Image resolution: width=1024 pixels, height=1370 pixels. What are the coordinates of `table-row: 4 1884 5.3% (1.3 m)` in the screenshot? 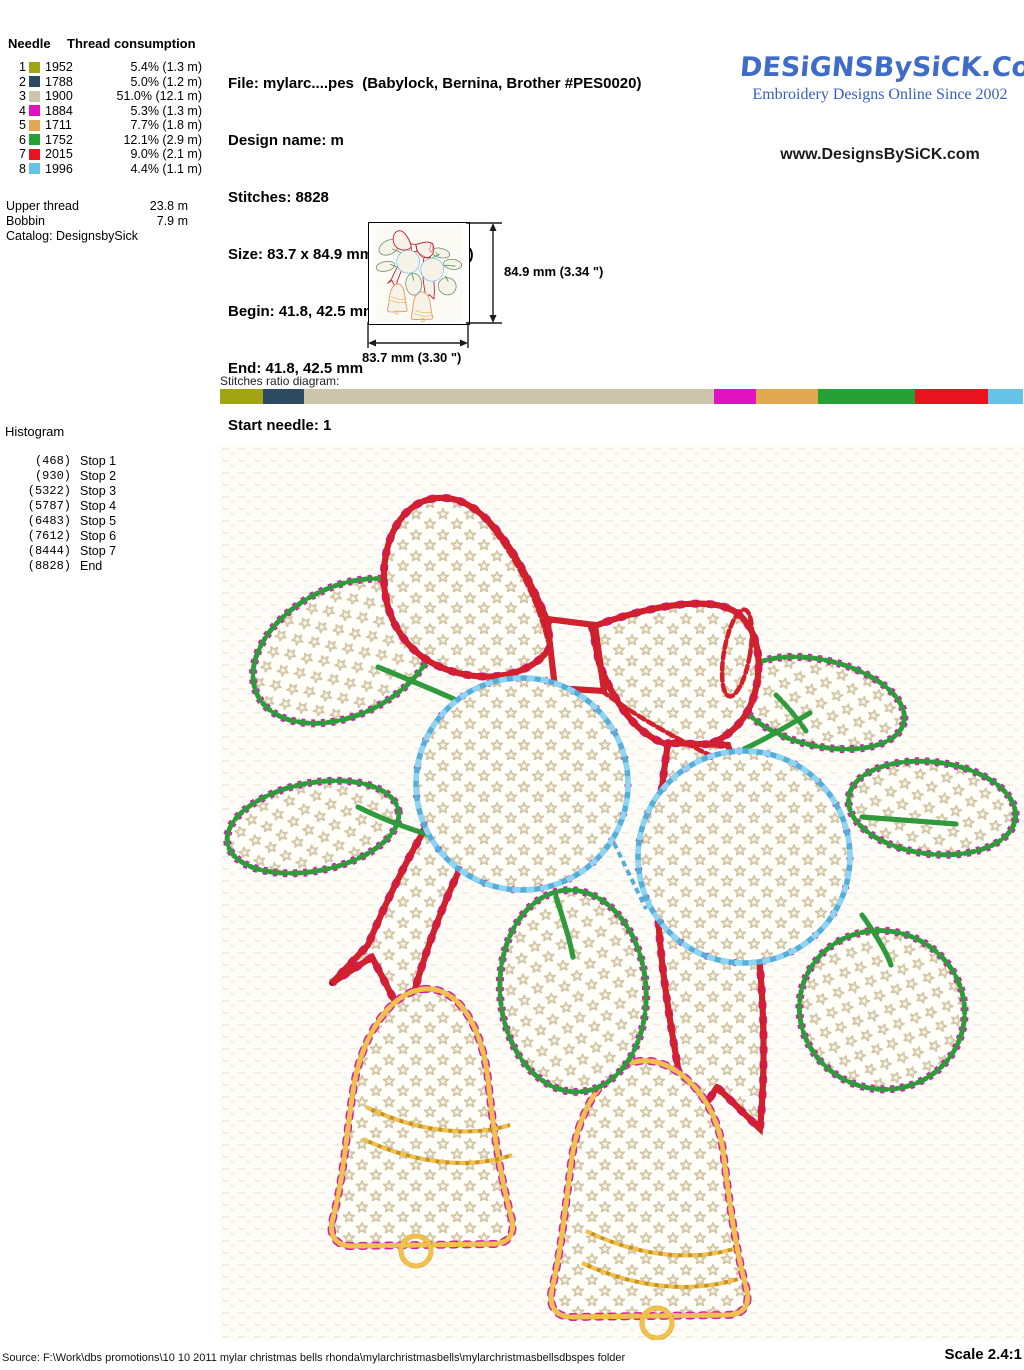 It's located at (104, 111).